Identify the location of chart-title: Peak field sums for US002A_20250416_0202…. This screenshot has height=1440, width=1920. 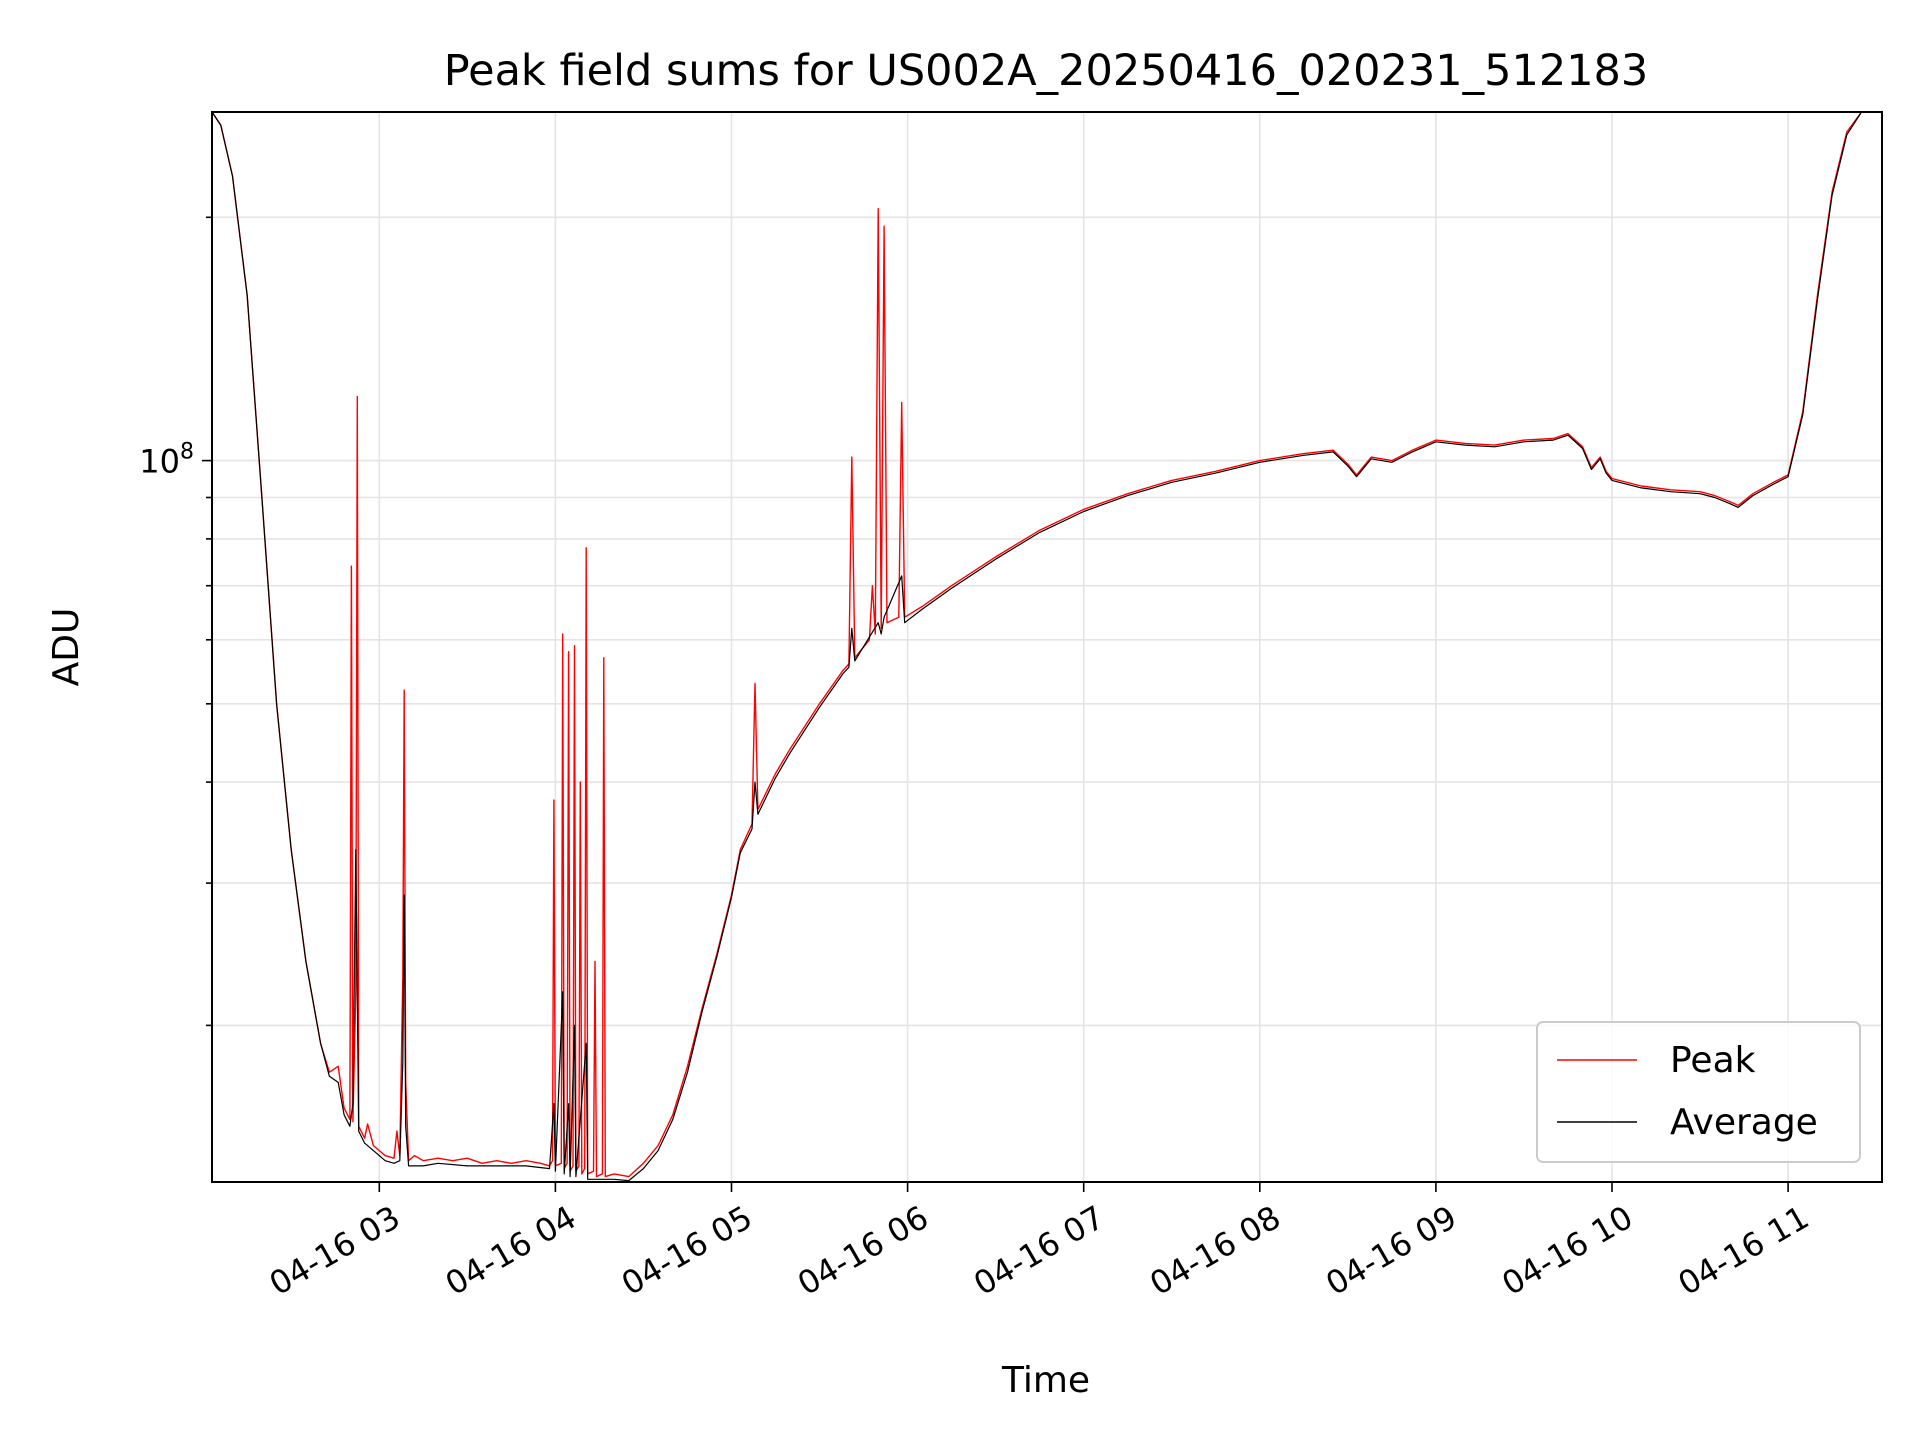
(1046, 71).